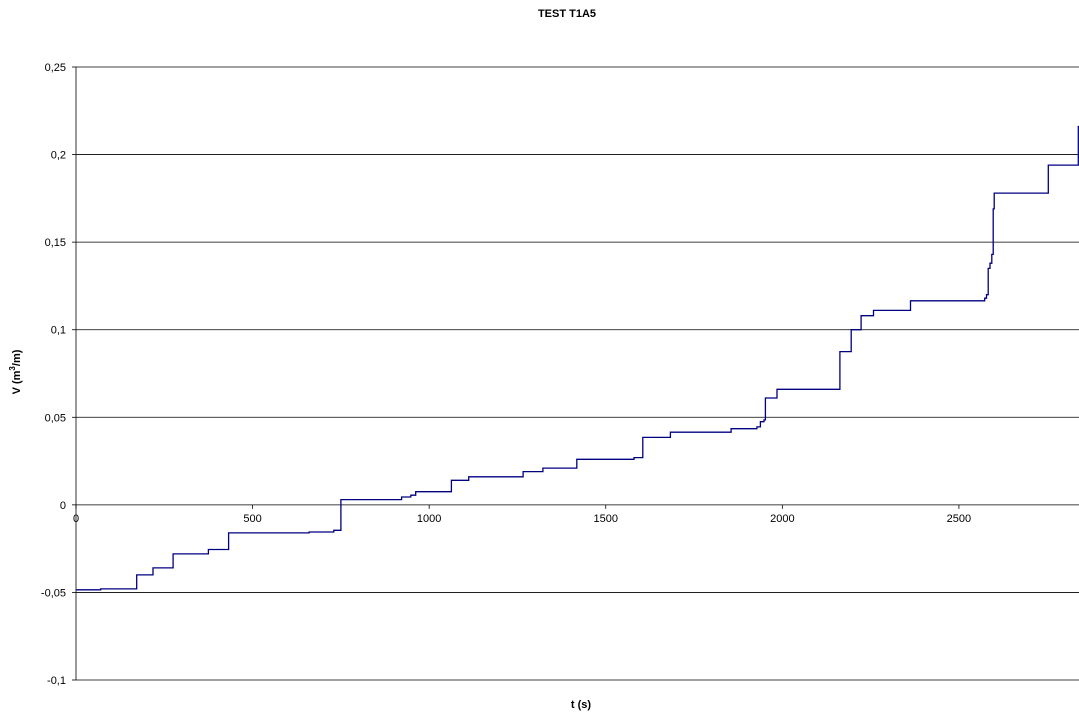 The image size is (1079, 716). What do you see at coordinates (56, 681) in the screenshot?
I see `y-tick-label: -0,1` at bounding box center [56, 681].